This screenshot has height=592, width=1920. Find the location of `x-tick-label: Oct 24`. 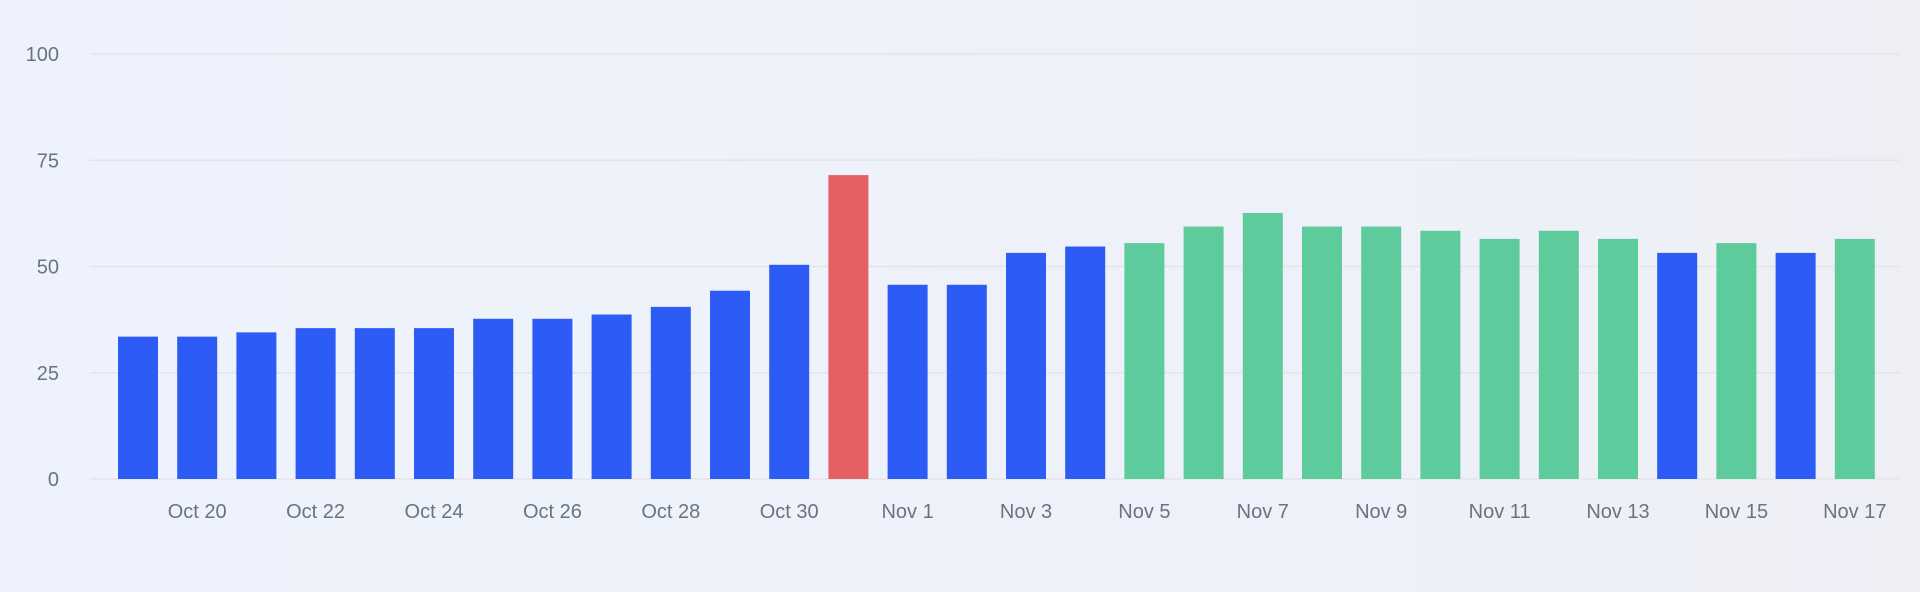

x-tick-label: Oct 24 is located at coordinates (434, 512).